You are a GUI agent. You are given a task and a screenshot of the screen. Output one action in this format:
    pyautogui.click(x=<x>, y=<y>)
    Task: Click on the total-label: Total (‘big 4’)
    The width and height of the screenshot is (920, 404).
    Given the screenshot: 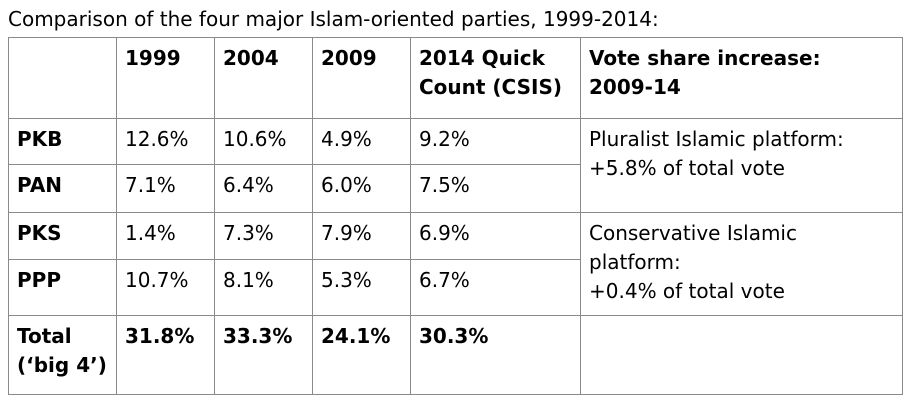 What is the action you would take?
    pyautogui.click(x=62, y=355)
    